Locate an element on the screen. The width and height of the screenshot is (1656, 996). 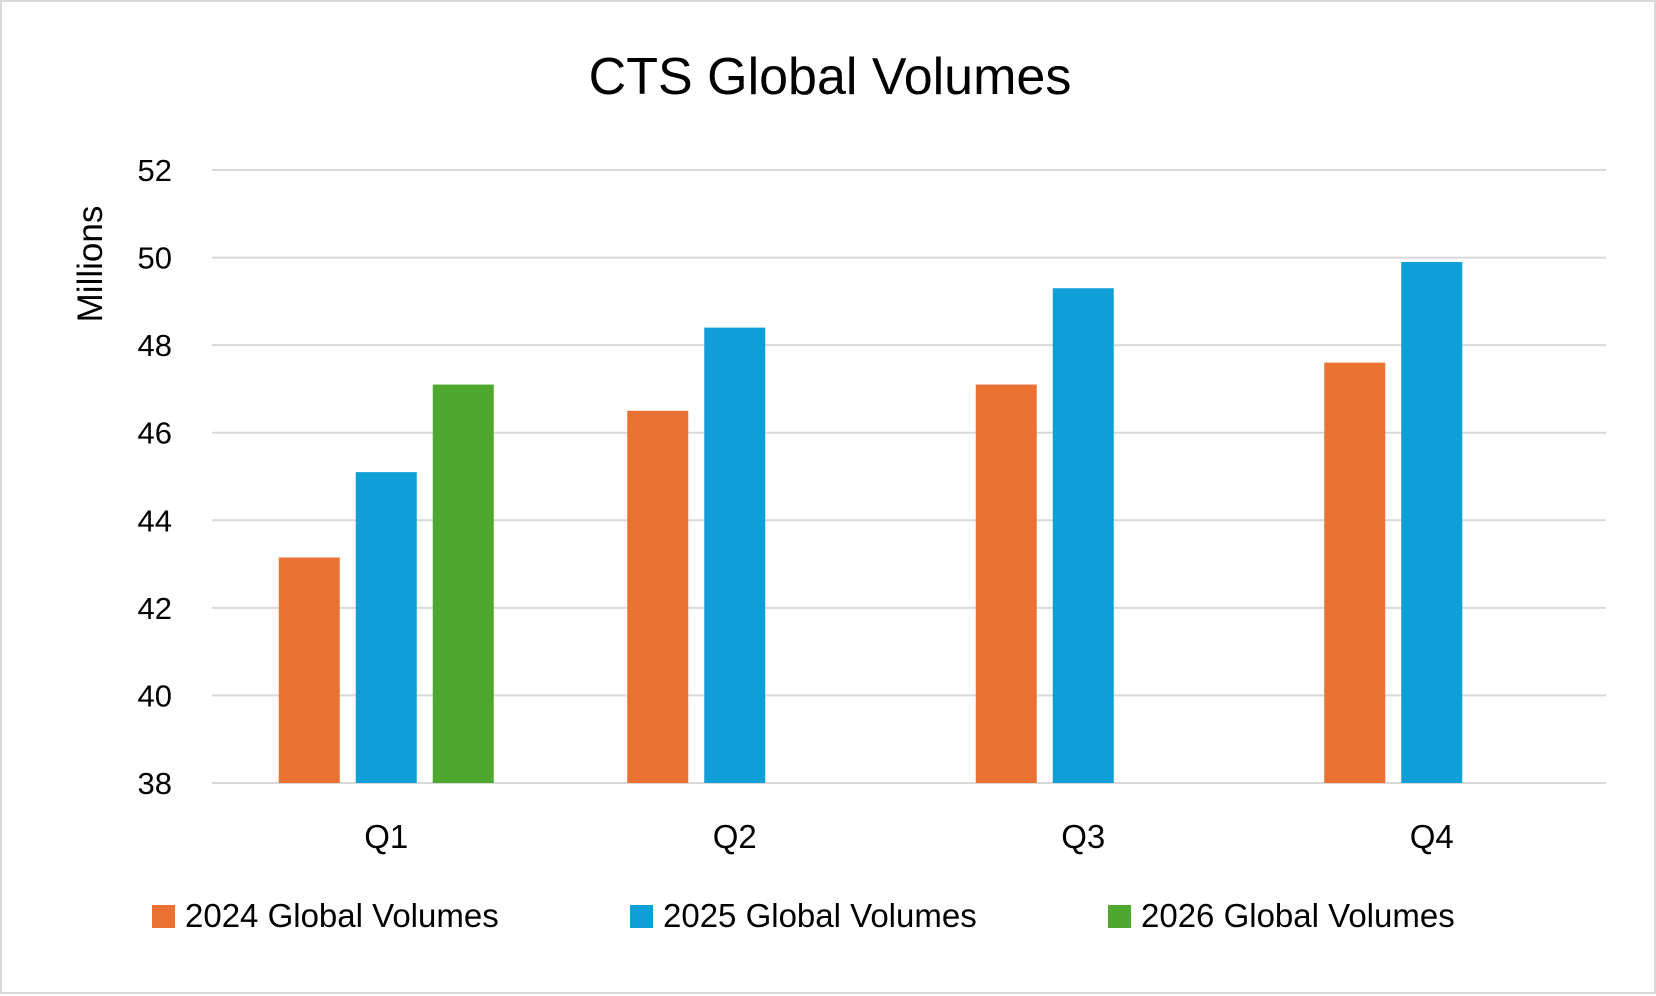
y-tick-label: 40 is located at coordinates (155, 695).